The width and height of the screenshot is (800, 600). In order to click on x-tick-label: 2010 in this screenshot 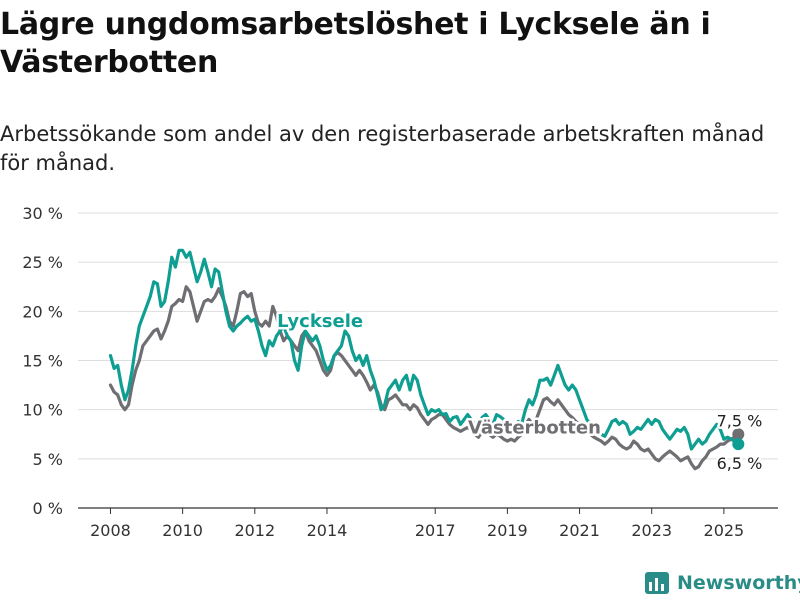, I will do `click(182, 530)`.